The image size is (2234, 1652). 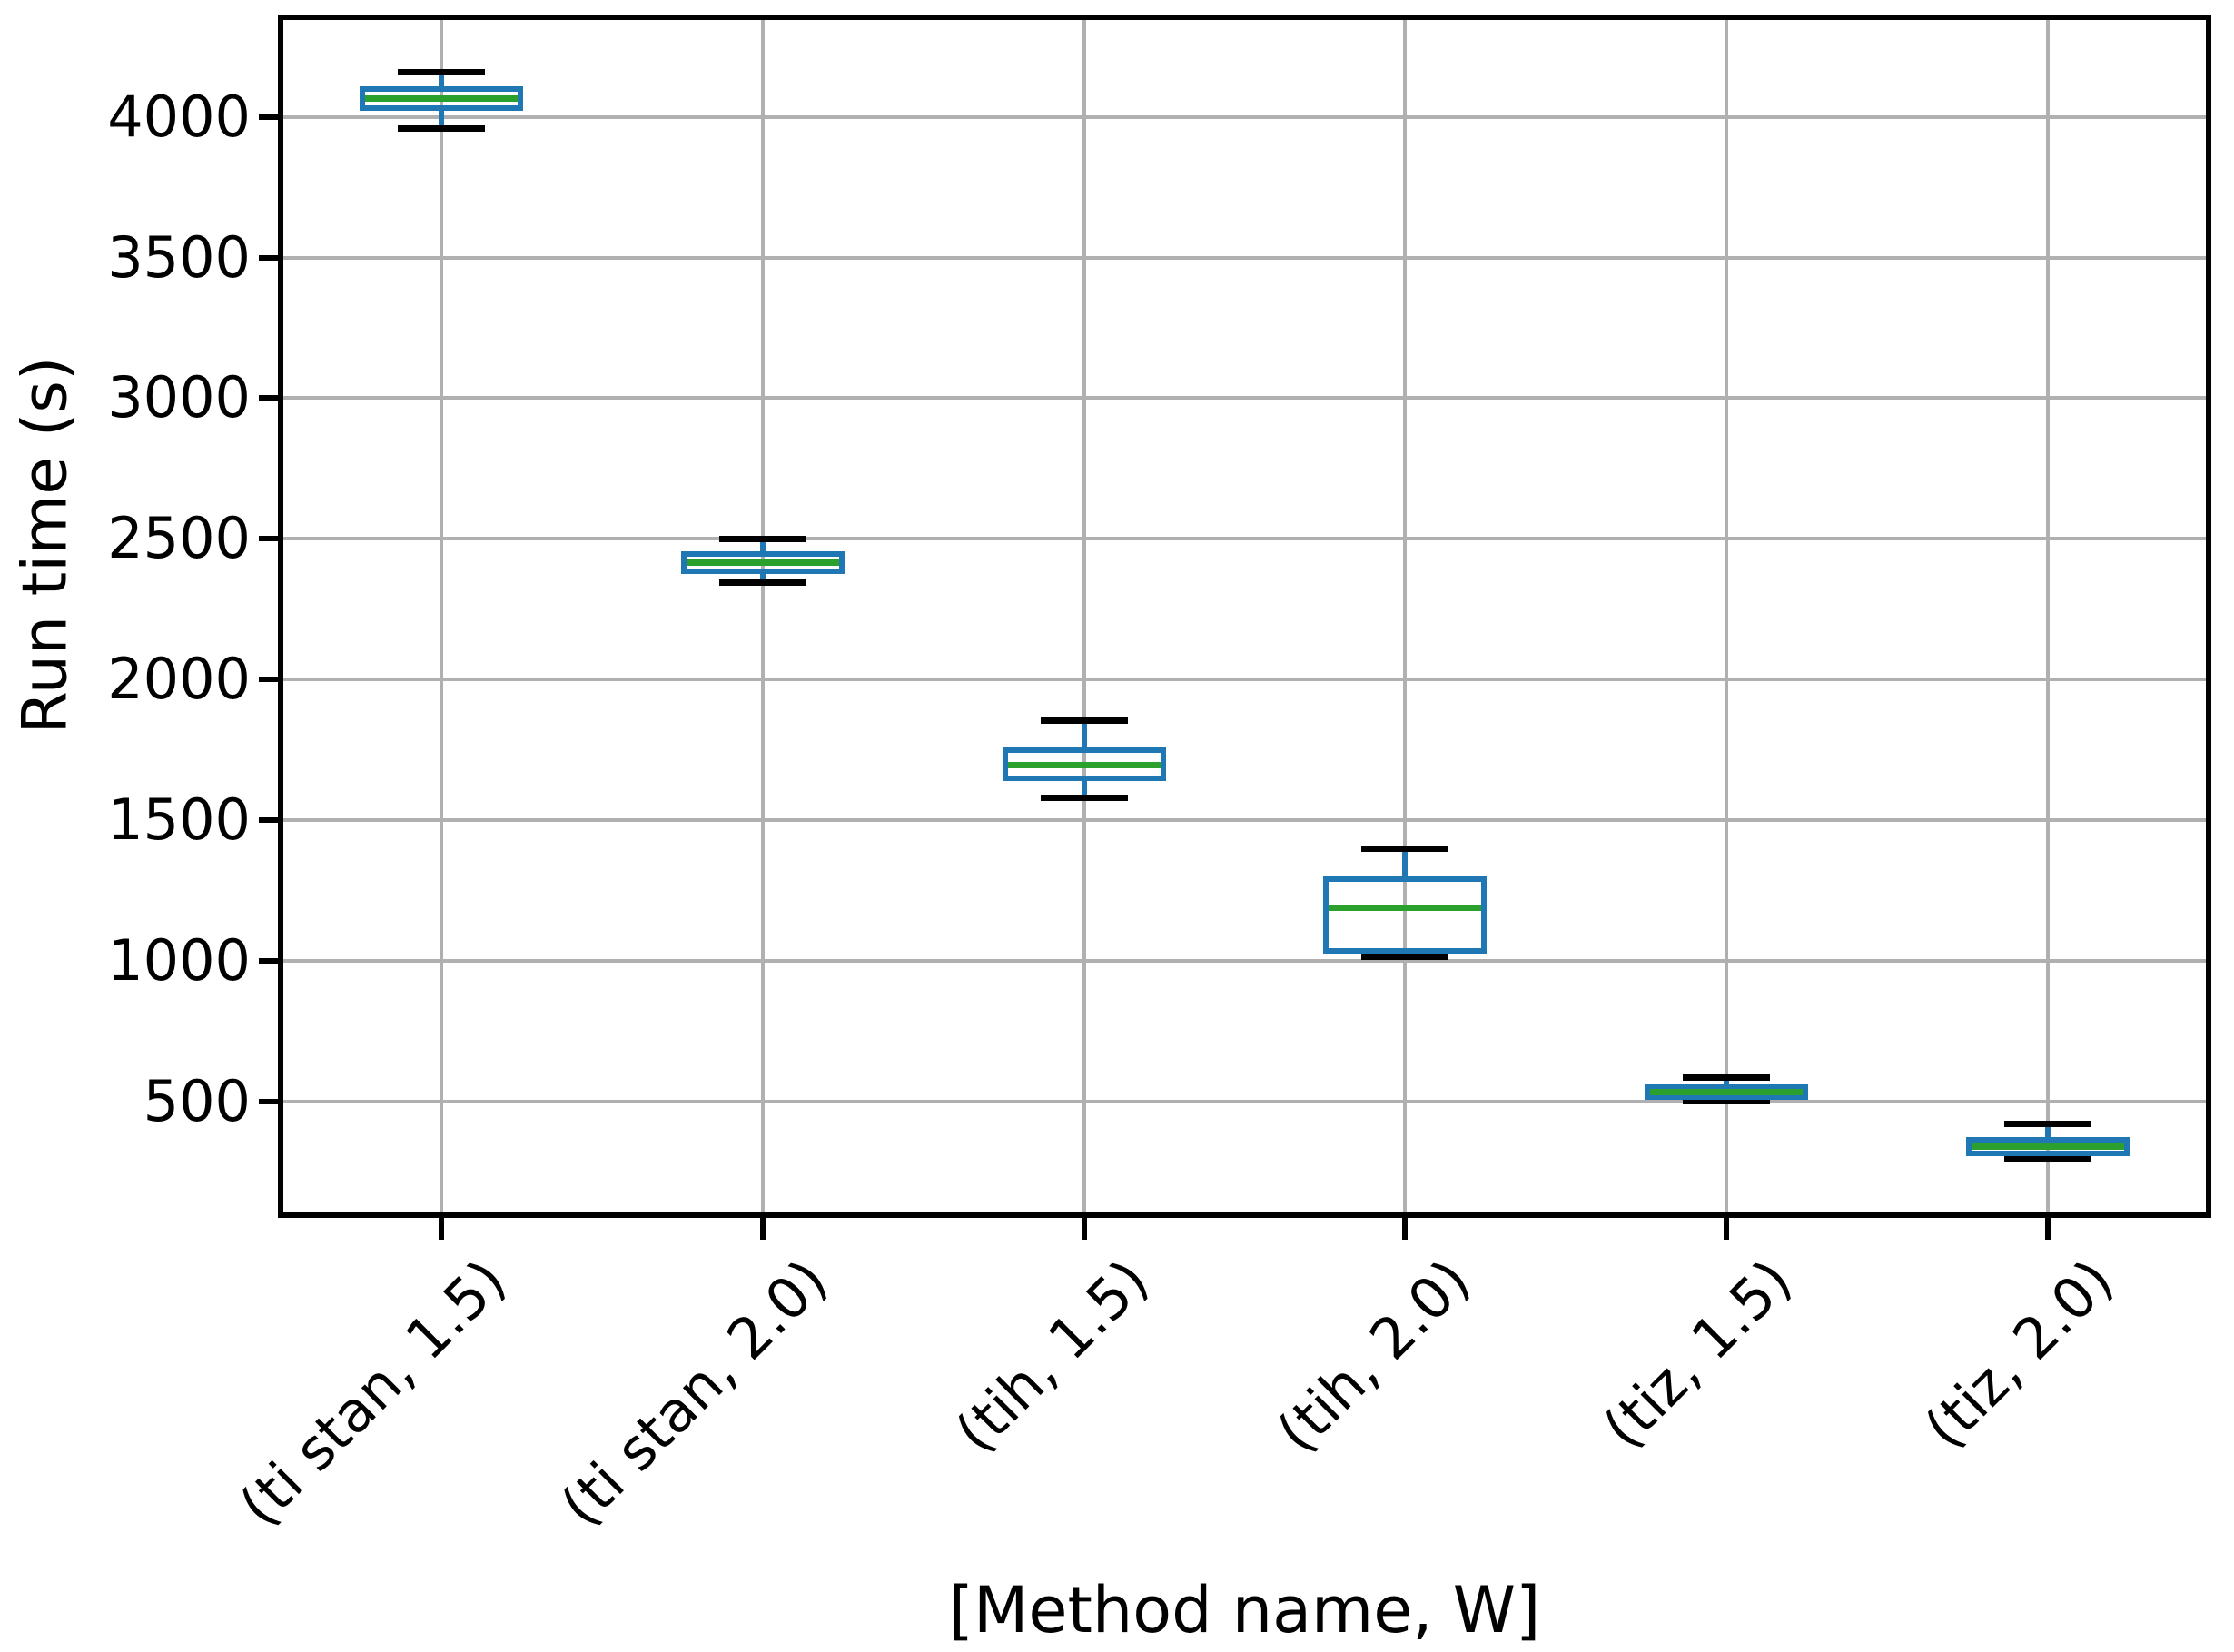 What do you see at coordinates (179, 116) in the screenshot?
I see `y-tick-label: 4000` at bounding box center [179, 116].